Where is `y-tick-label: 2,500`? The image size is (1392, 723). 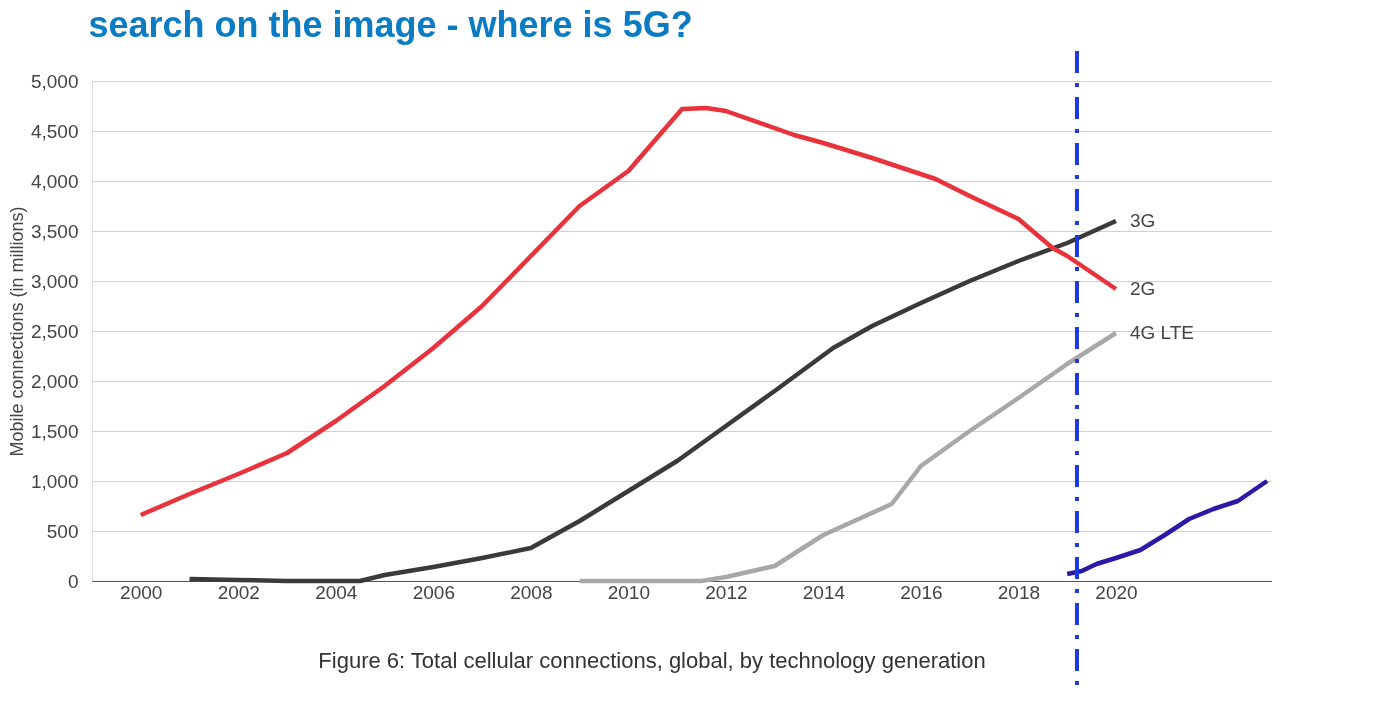 y-tick-label: 2,500 is located at coordinates (54, 331).